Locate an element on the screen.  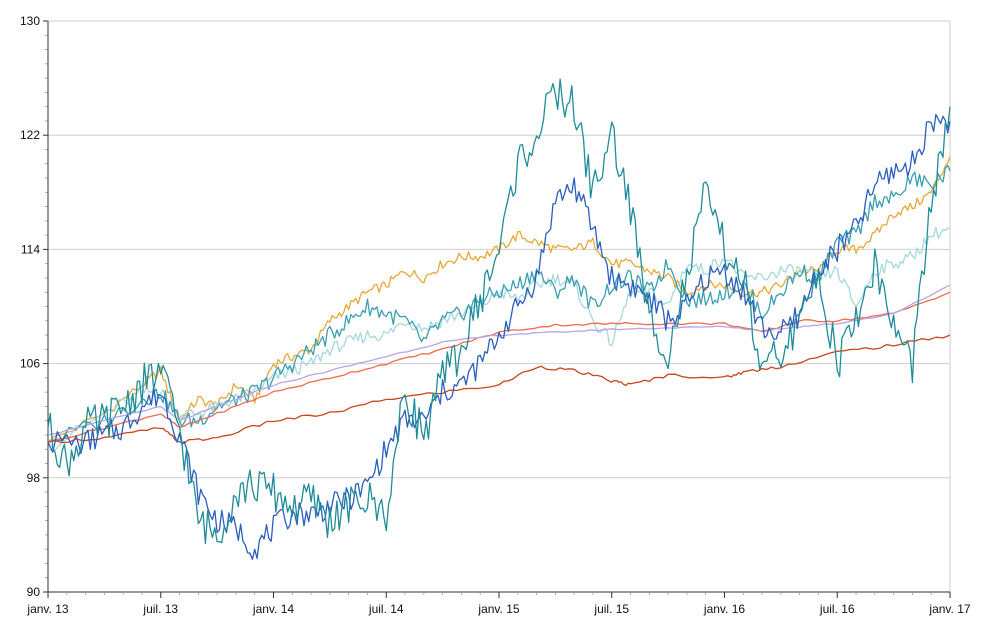
x-tick-label: juil. 14 is located at coordinates (386, 609).